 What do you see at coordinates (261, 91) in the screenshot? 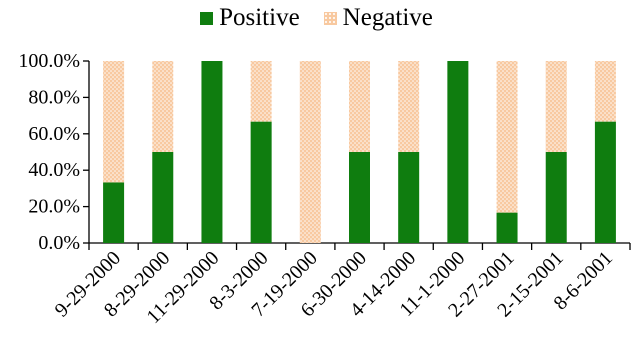
I see `bar-negative-8-3-2000` at bounding box center [261, 91].